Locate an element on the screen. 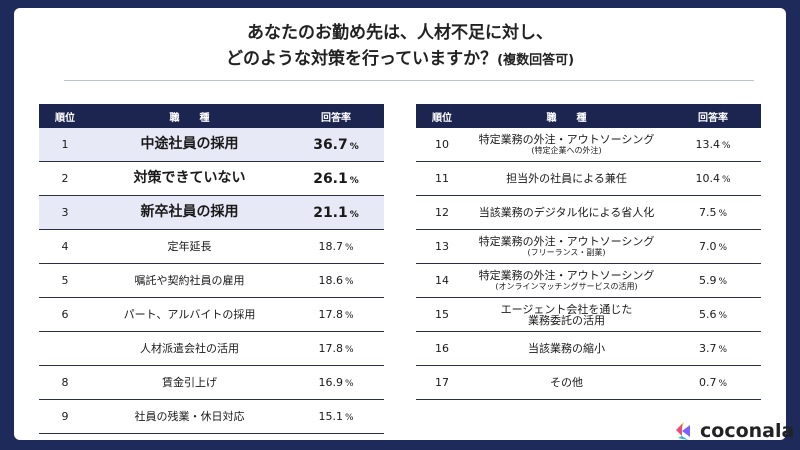 The width and height of the screenshot is (800, 450). job-label: 賃金引上げ is located at coordinates (189, 382).